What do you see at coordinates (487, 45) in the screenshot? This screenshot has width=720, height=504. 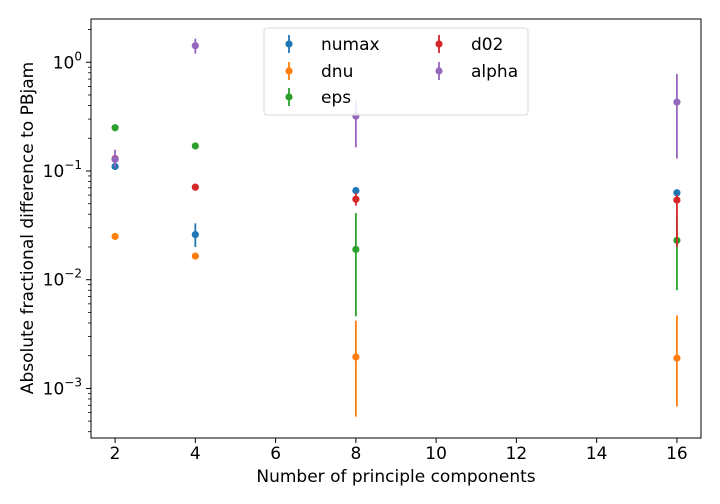 I see `legend-label: d02` at bounding box center [487, 45].